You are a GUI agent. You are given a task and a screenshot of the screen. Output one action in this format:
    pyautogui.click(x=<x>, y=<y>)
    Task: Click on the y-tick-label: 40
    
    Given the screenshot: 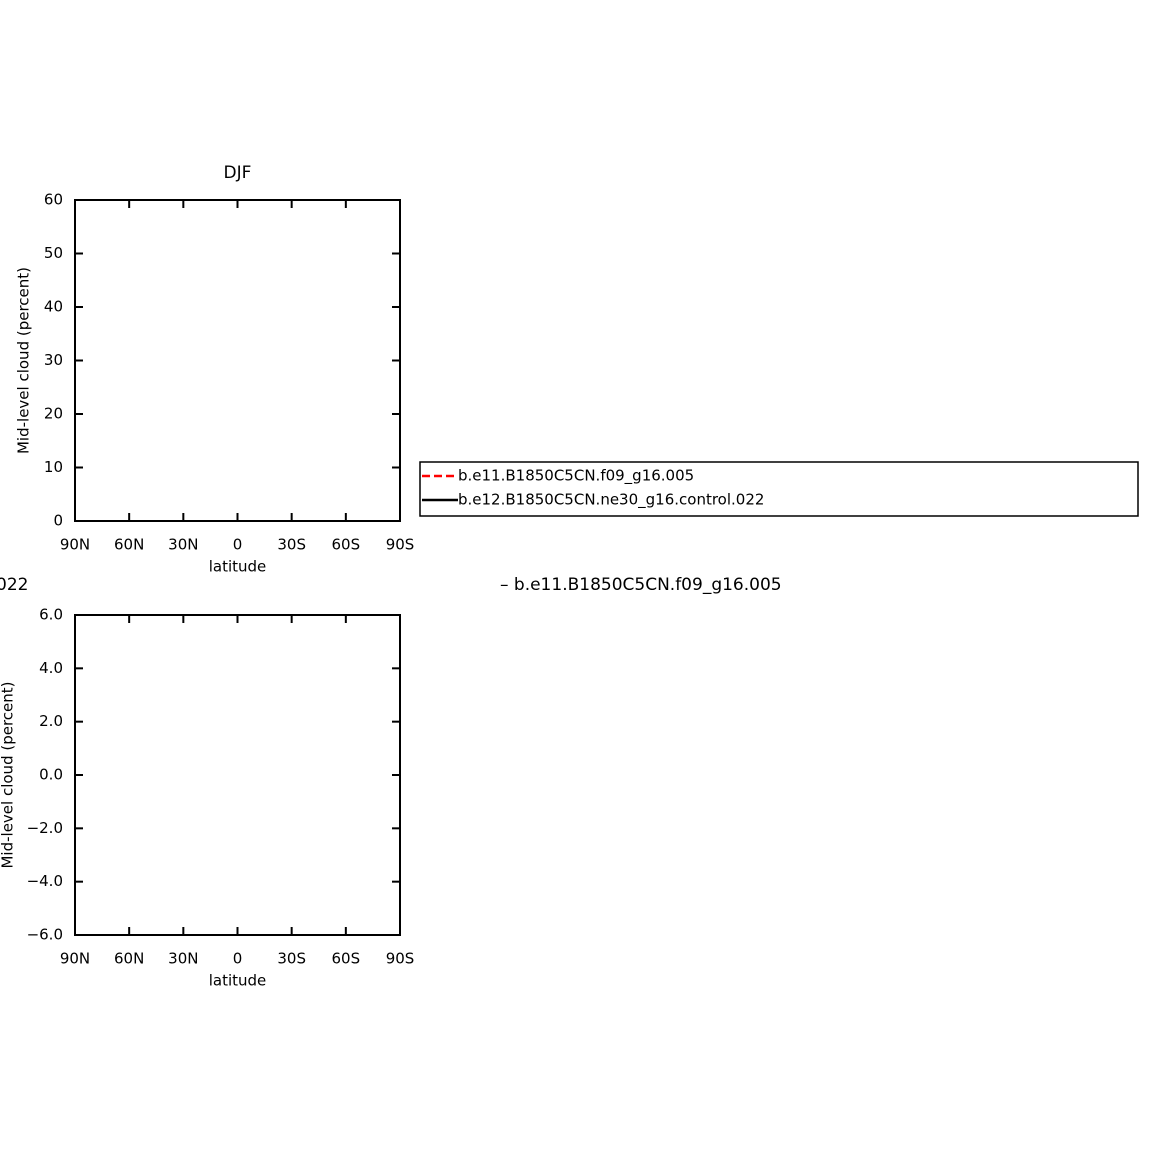 What is the action you would take?
    pyautogui.click(x=53, y=307)
    